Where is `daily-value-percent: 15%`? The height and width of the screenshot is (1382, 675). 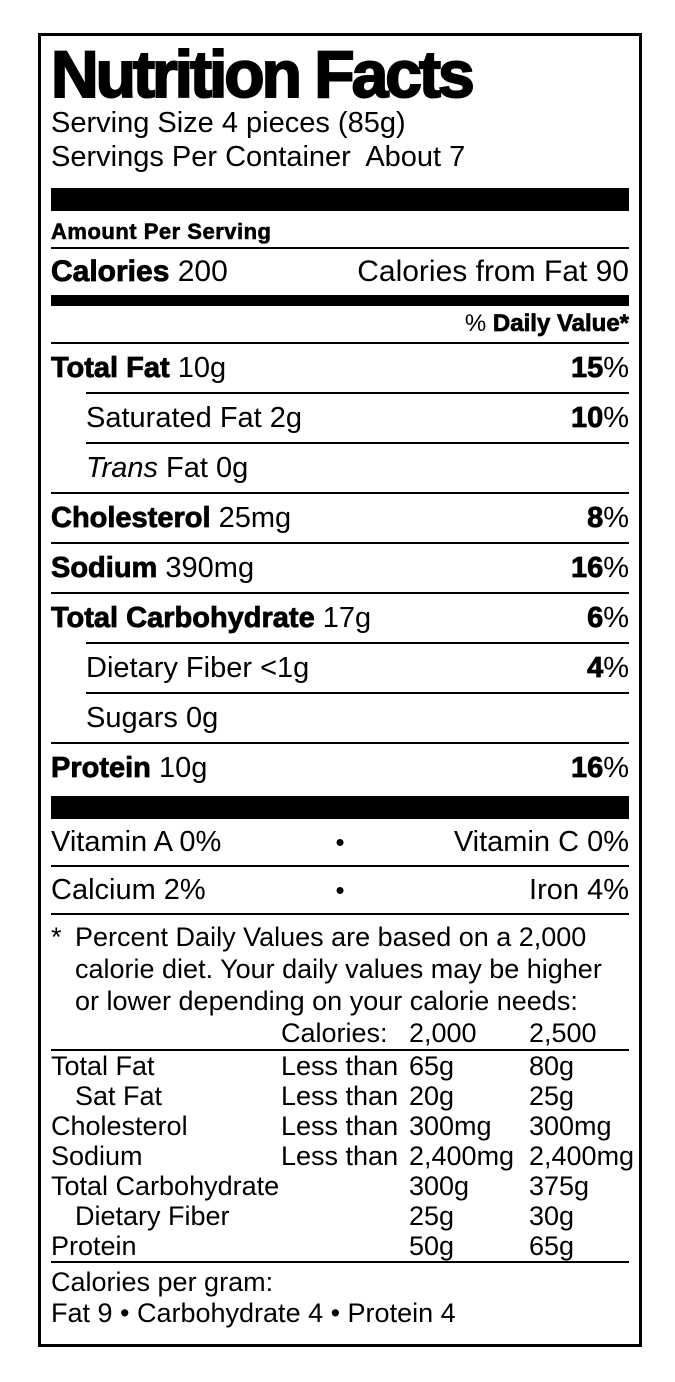 daily-value-percent: 15% is located at coordinates (599, 367).